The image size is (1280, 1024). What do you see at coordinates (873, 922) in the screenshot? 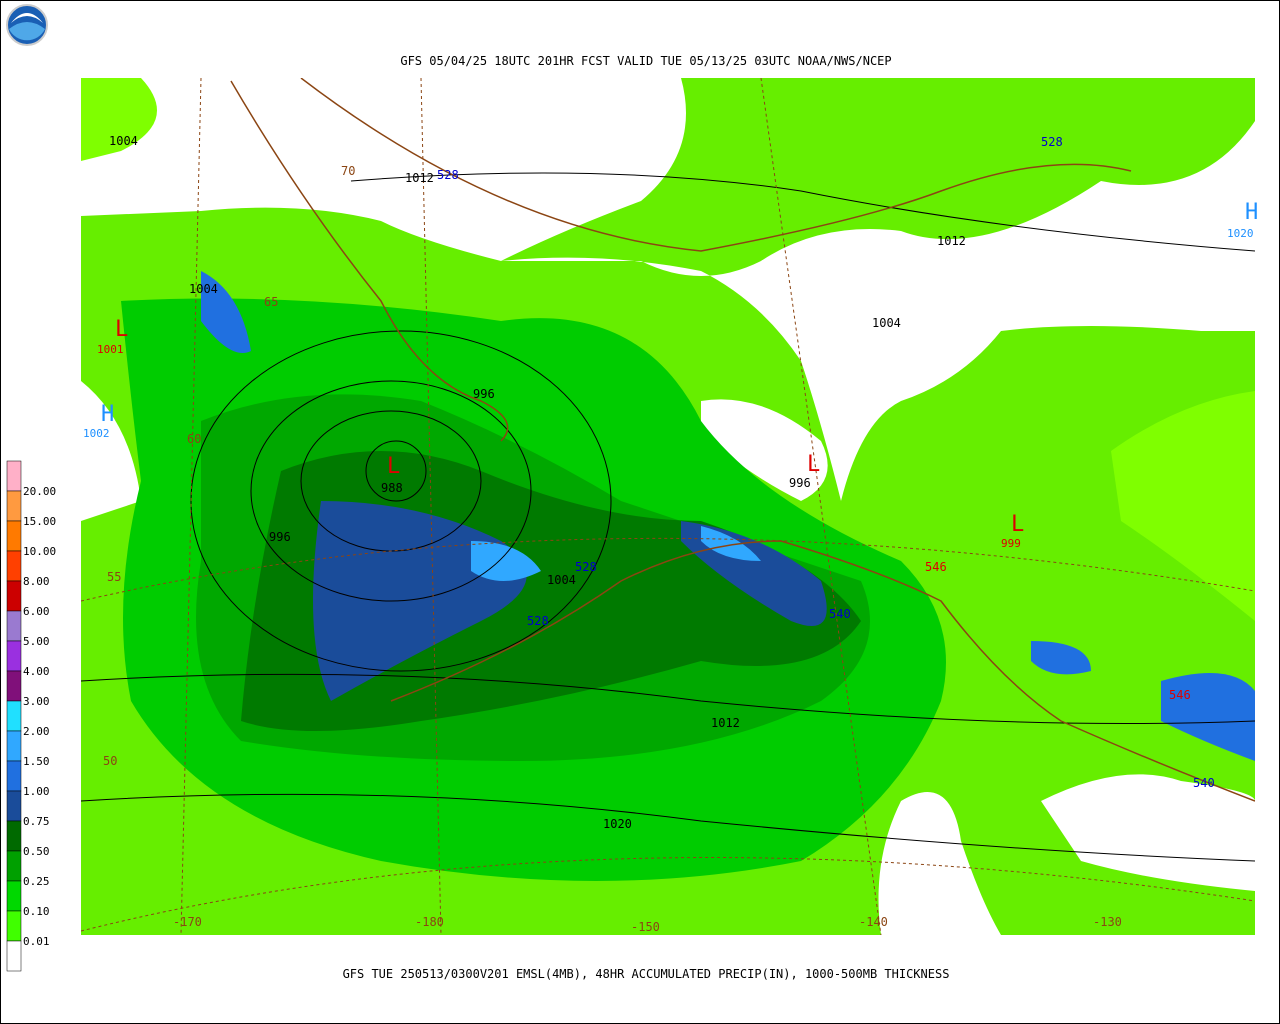
I see `map-label: -140` at bounding box center [873, 922].